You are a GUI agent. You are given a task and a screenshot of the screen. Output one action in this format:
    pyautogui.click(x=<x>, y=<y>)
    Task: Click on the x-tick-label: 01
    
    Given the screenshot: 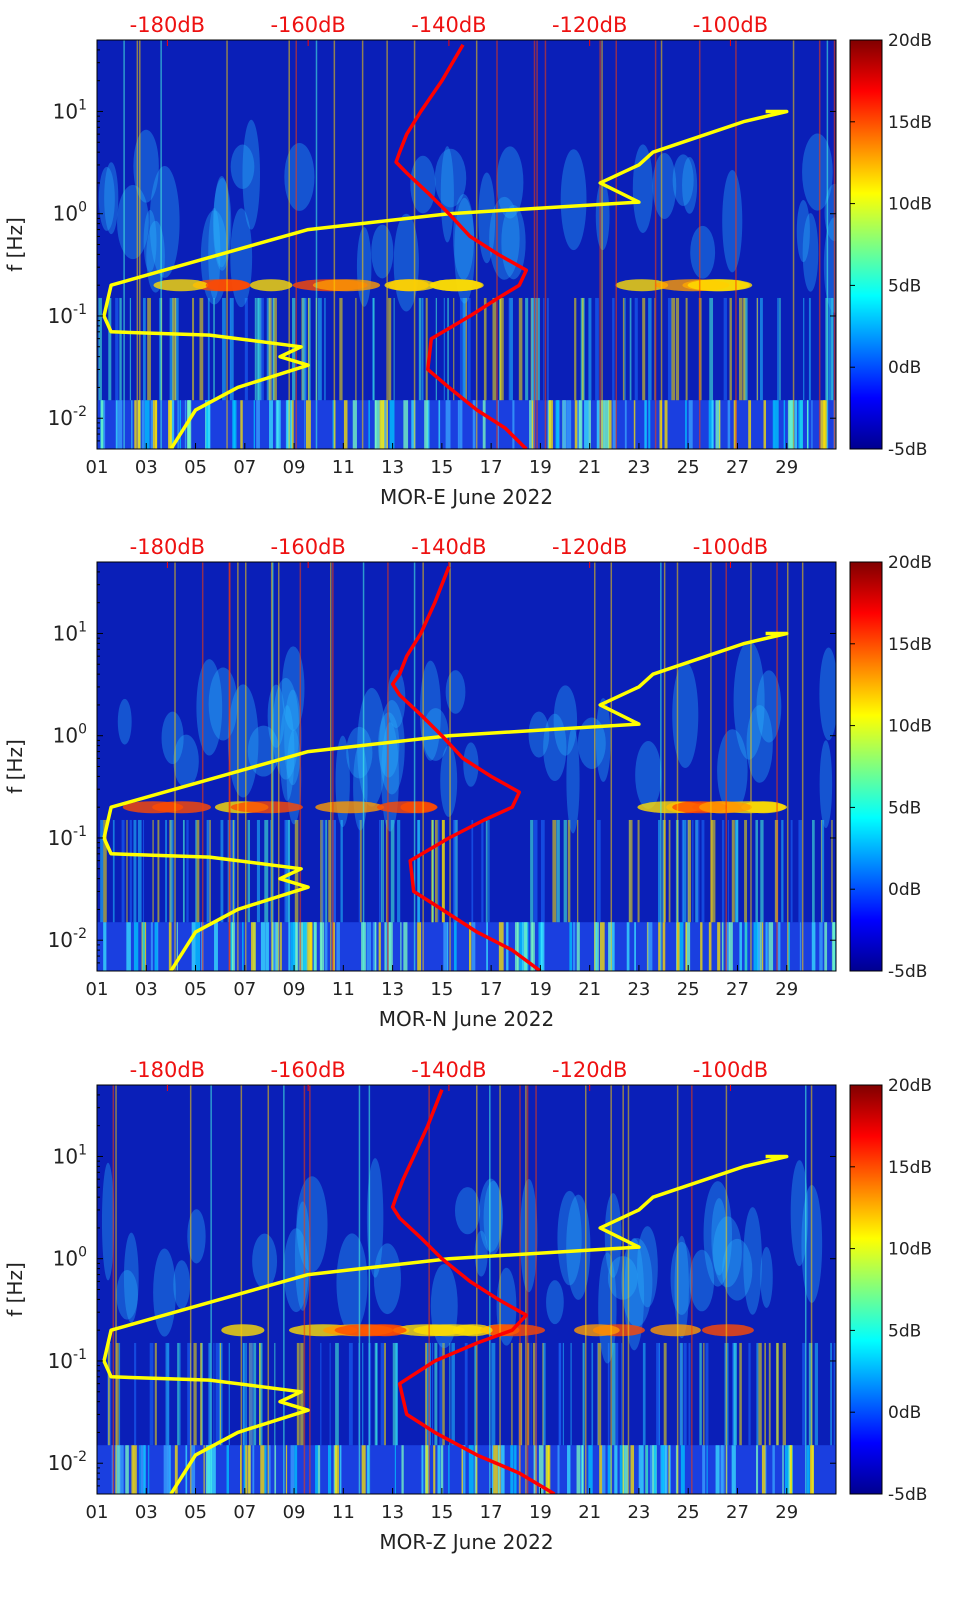 What is the action you would take?
    pyautogui.click(x=97, y=467)
    